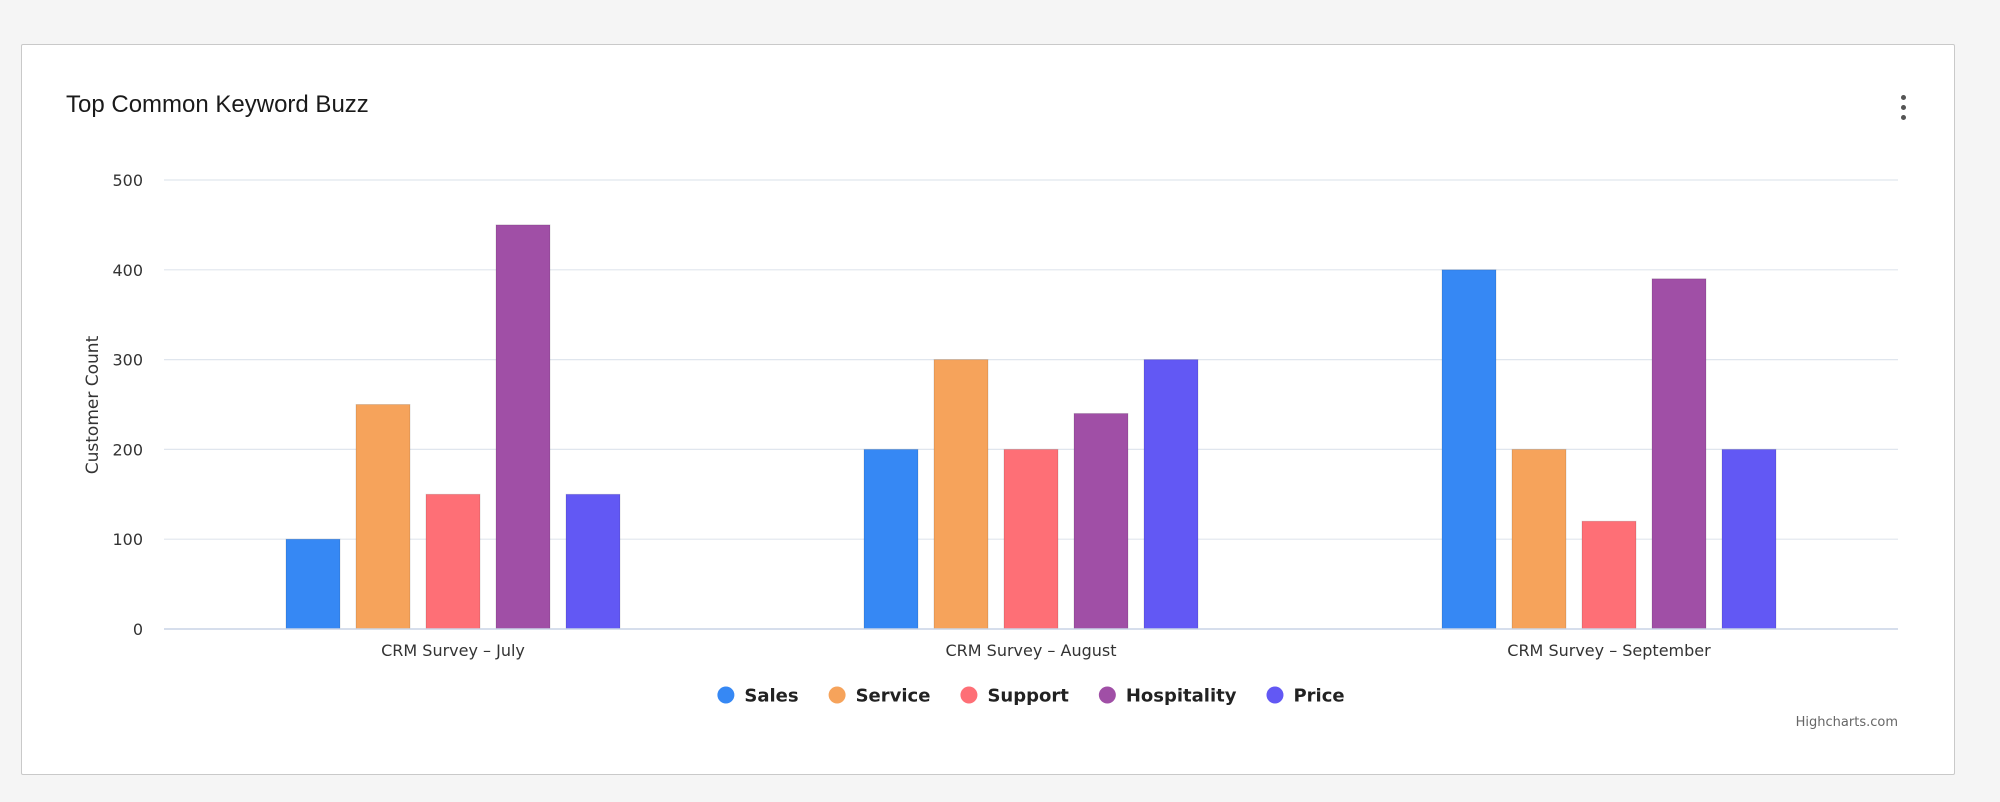 The height and width of the screenshot is (802, 2000). What do you see at coordinates (1904, 108) in the screenshot?
I see `more-vertical-icon` at bounding box center [1904, 108].